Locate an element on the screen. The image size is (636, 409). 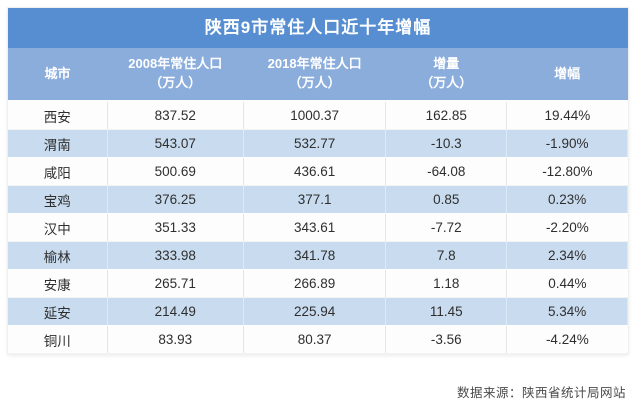
city-cell: 安康 is located at coordinates (58, 283).